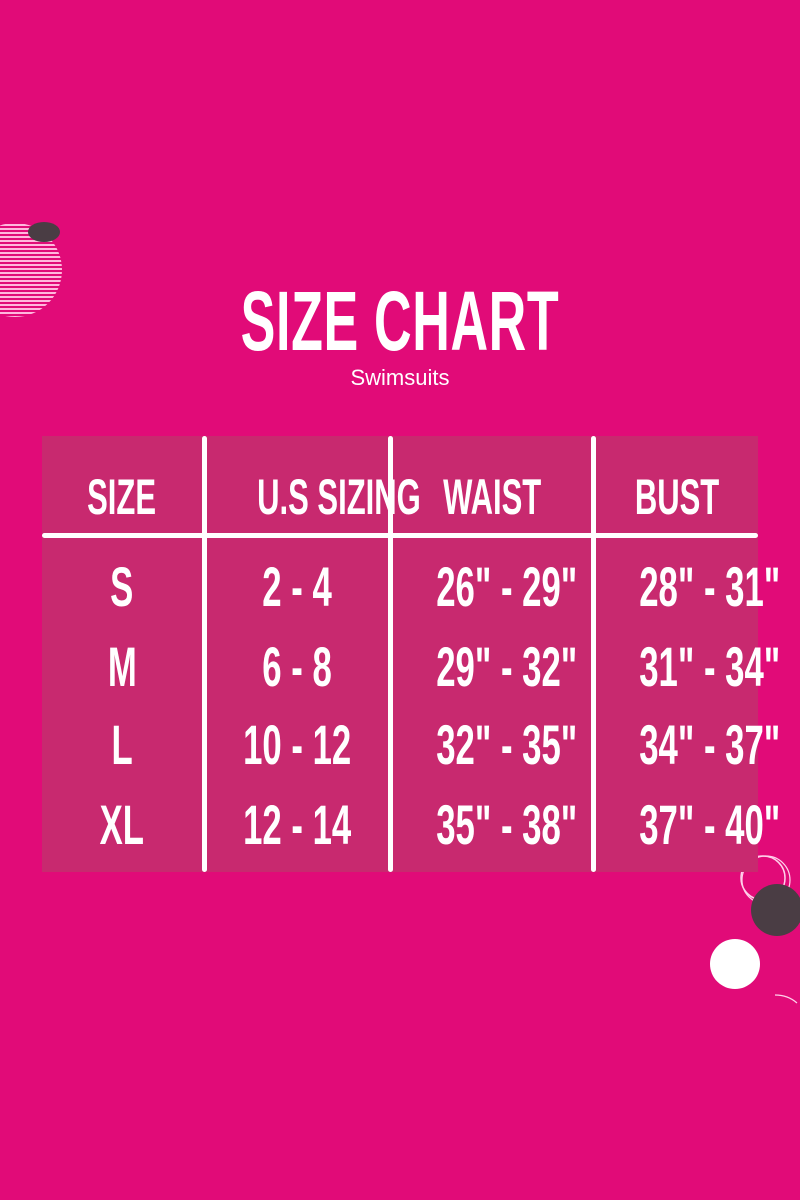 The width and height of the screenshot is (800, 1200). I want to click on table-cell: 12 - 14, so click(297, 825).